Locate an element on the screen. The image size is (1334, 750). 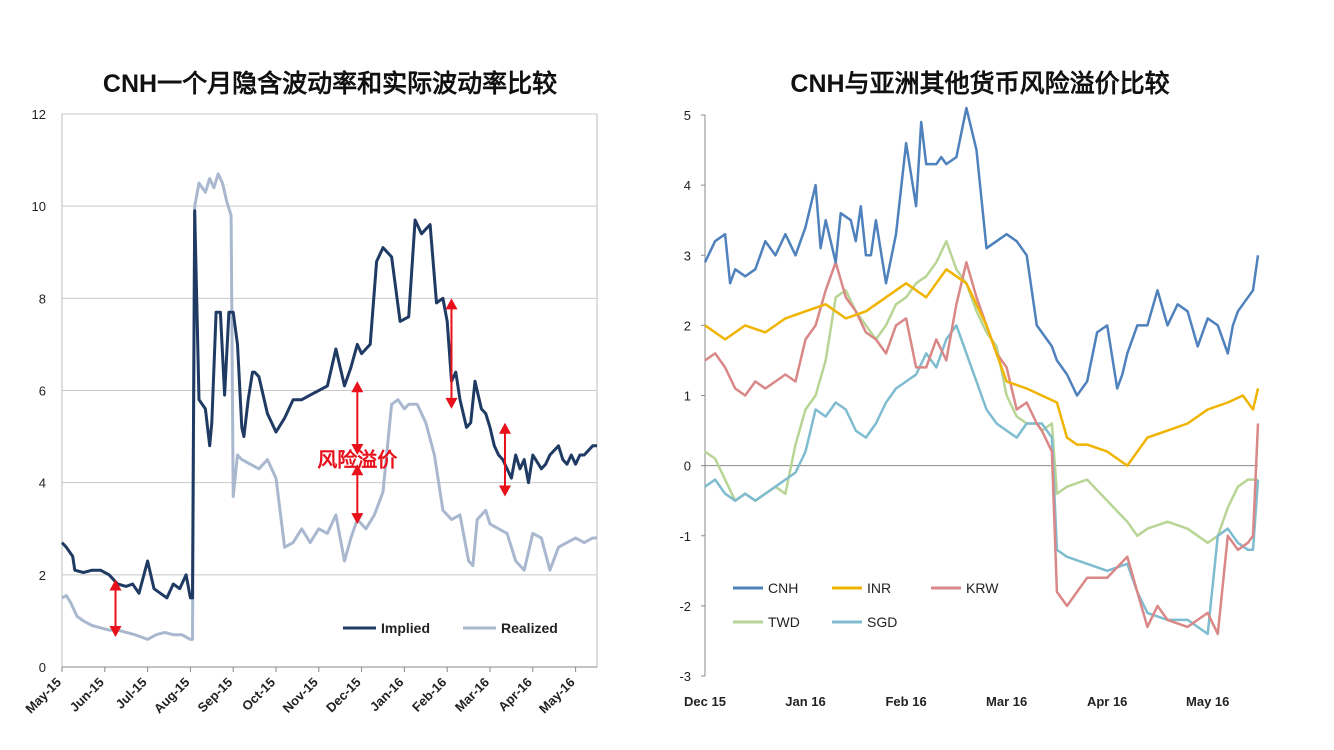
left-x-tick-label: Nov-15 is located at coordinates (300, 695).